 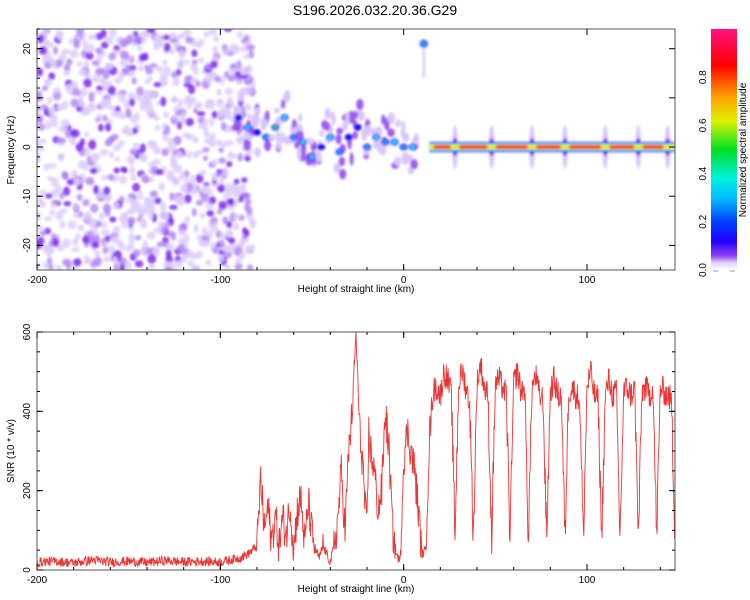 What do you see at coordinates (703, 125) in the screenshot?
I see `colorbar-tick-label: 0.6` at bounding box center [703, 125].